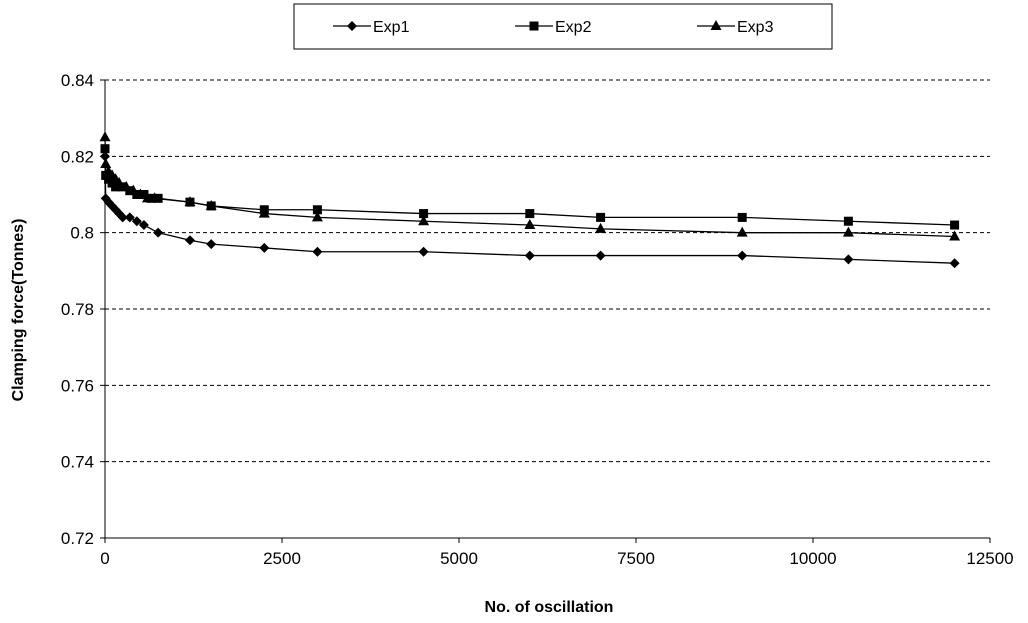 Image resolution: width=1028 pixels, height=623 pixels. What do you see at coordinates (636, 558) in the screenshot?
I see `x-tick-label: 7500` at bounding box center [636, 558].